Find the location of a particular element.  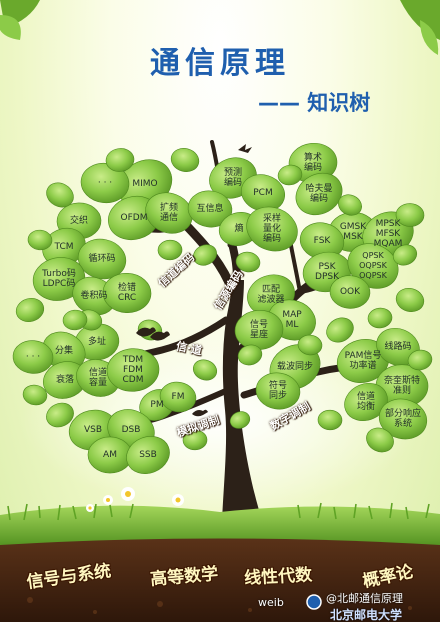

node-ssb: SSB is located at coordinates (148, 455).